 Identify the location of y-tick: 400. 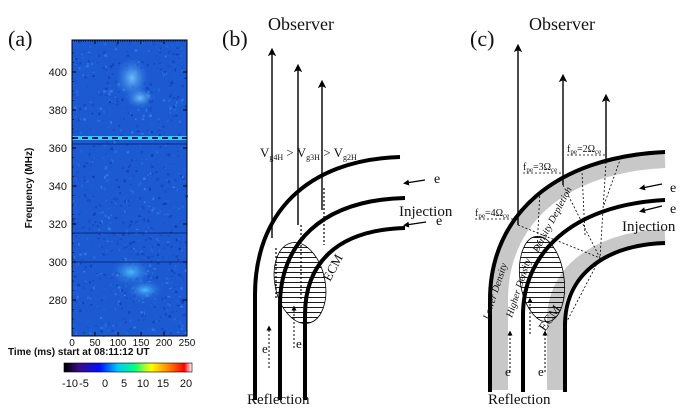
(118, 73).